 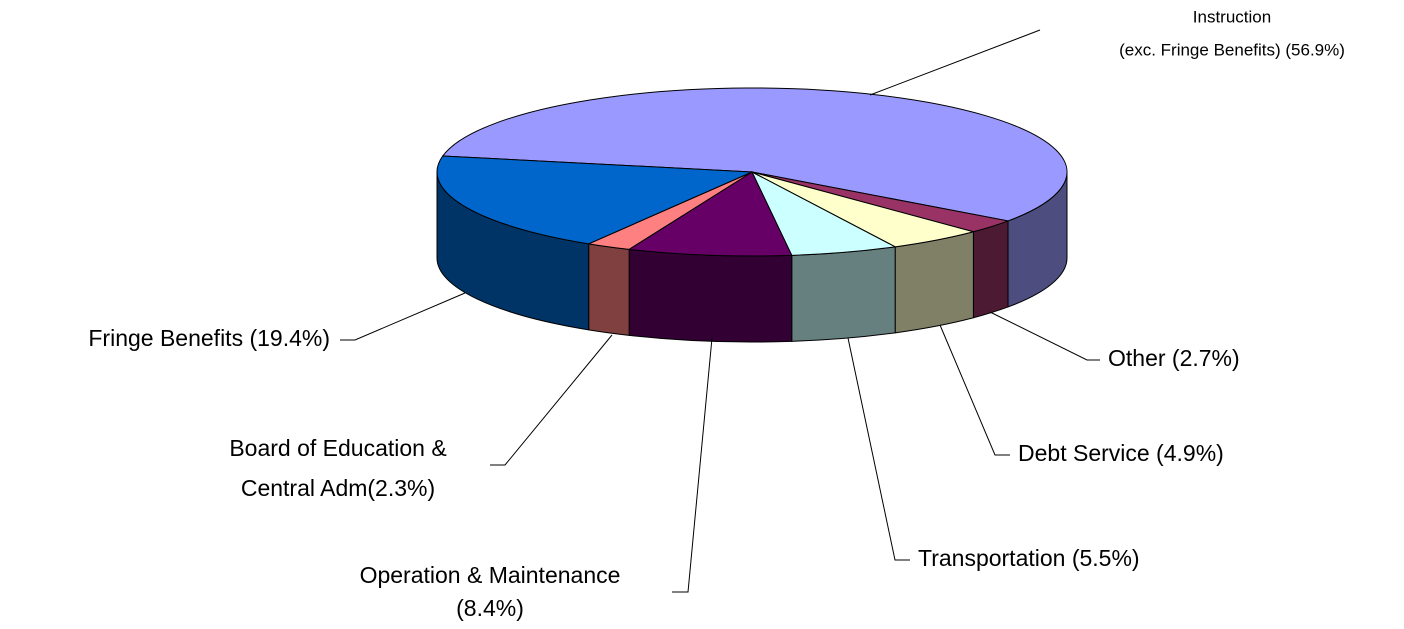 What do you see at coordinates (490, 575) in the screenshot?
I see `slice-label: Operation & Maintenance` at bounding box center [490, 575].